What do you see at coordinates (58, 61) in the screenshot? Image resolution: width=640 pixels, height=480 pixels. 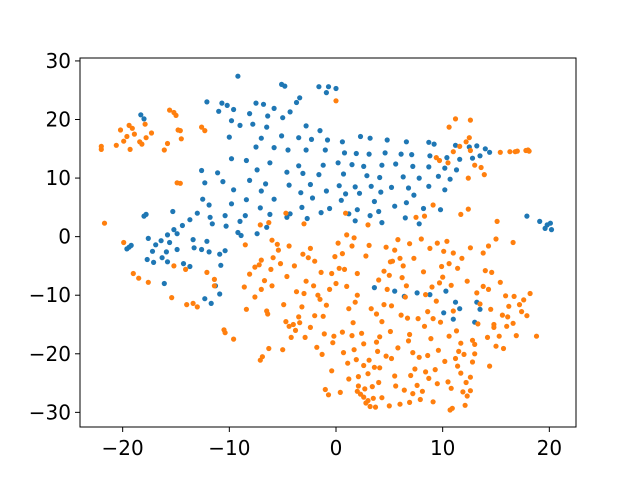 I see `y-tick-label: 30` at bounding box center [58, 61].